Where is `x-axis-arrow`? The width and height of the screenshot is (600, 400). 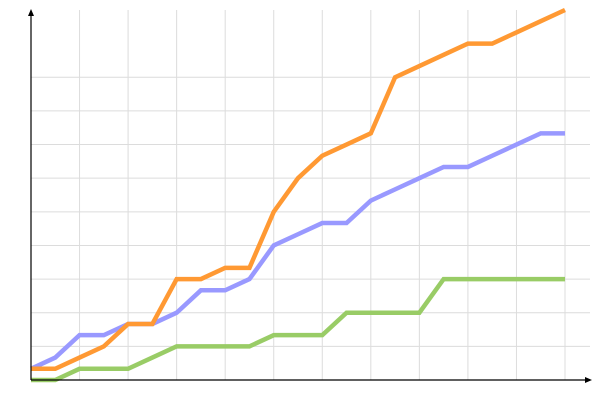 x-axis-arrow is located at coordinates (588, 380).